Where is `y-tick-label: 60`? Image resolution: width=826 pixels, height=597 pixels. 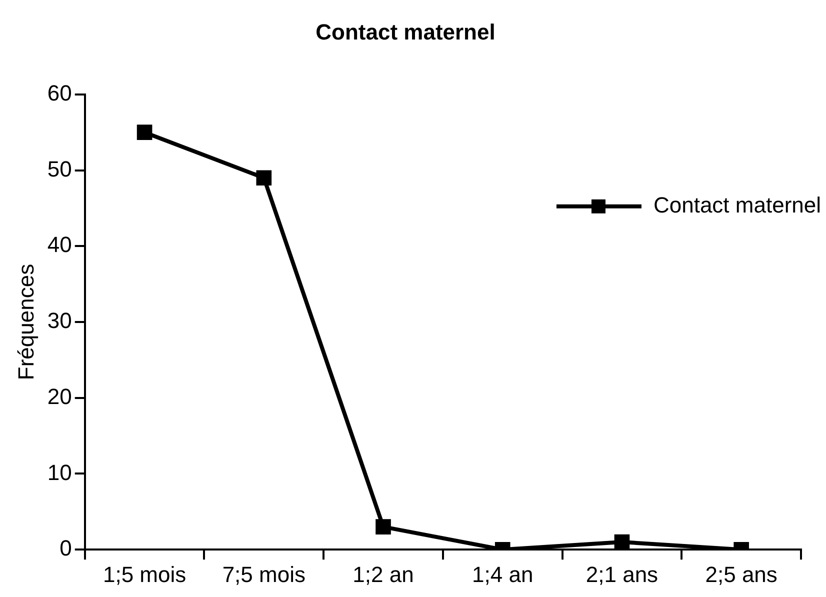
y-tick-label: 60 is located at coordinates (59, 93).